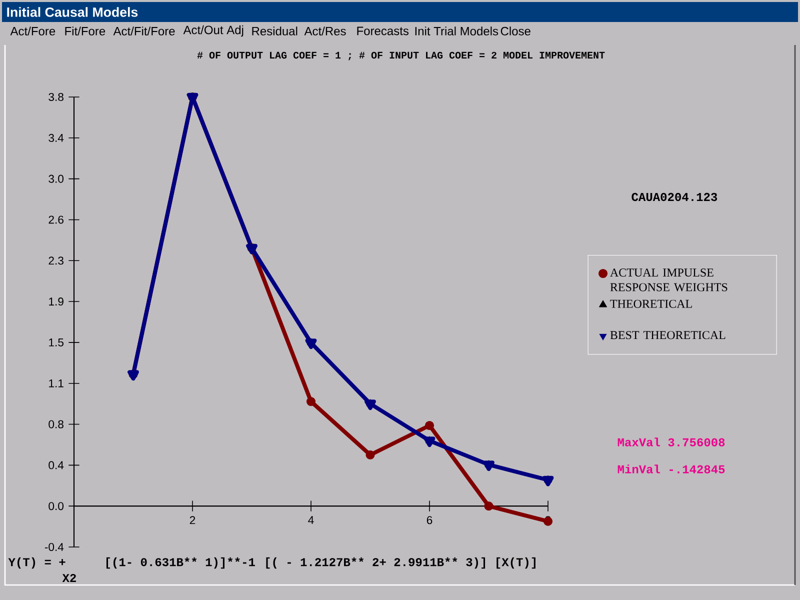 The image size is (800, 600). What do you see at coordinates (383, 31) in the screenshot?
I see `text: Forecasts` at bounding box center [383, 31].